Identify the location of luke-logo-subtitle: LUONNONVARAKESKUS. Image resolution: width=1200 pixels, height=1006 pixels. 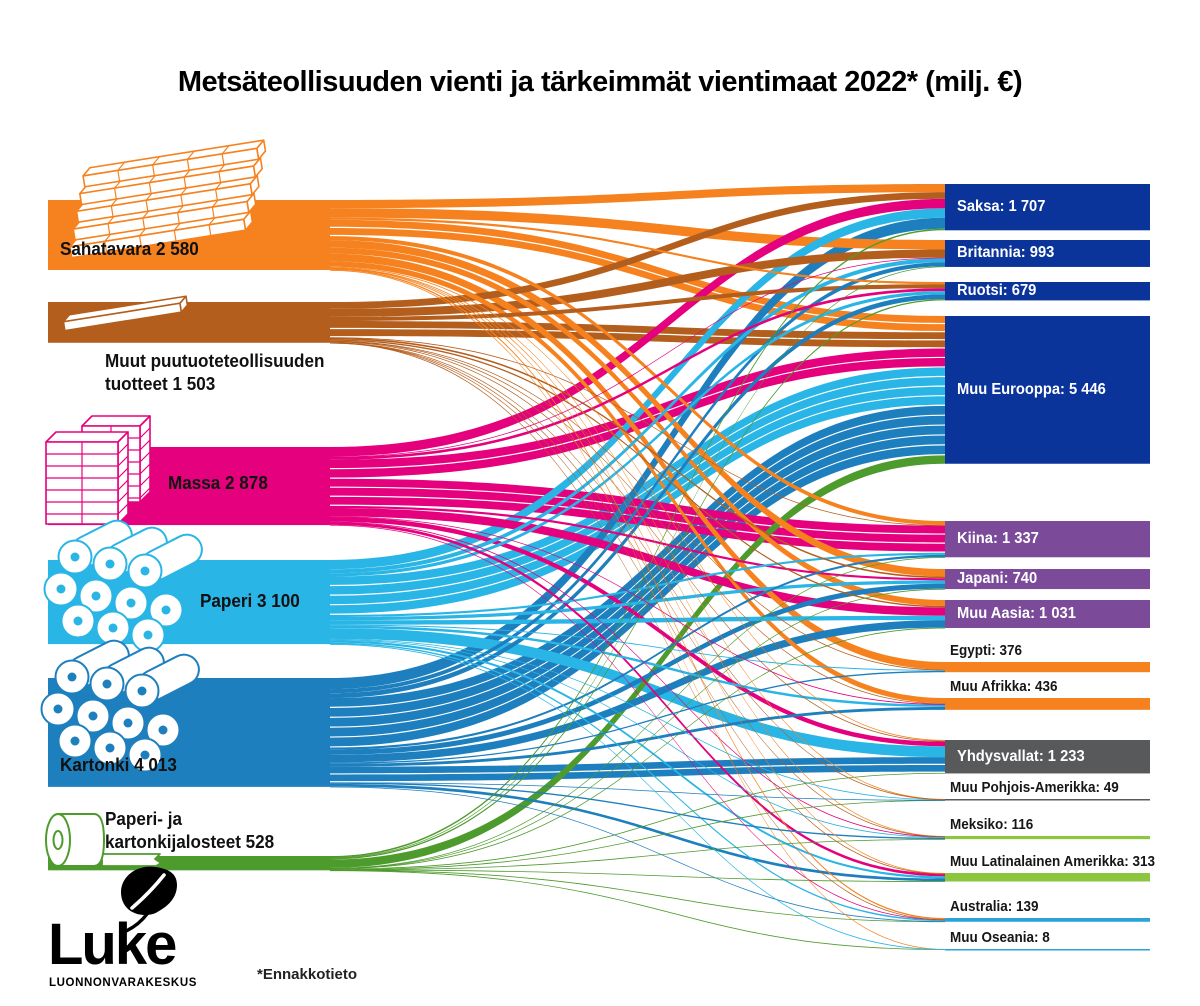
(123, 983).